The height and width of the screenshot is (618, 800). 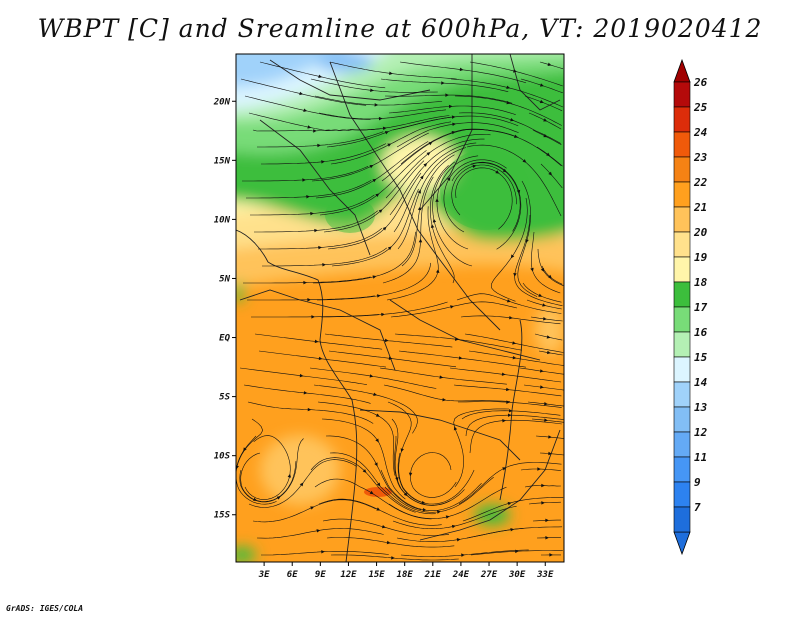 I want to click on lat-tick-label: 10N, so click(x=222, y=220).